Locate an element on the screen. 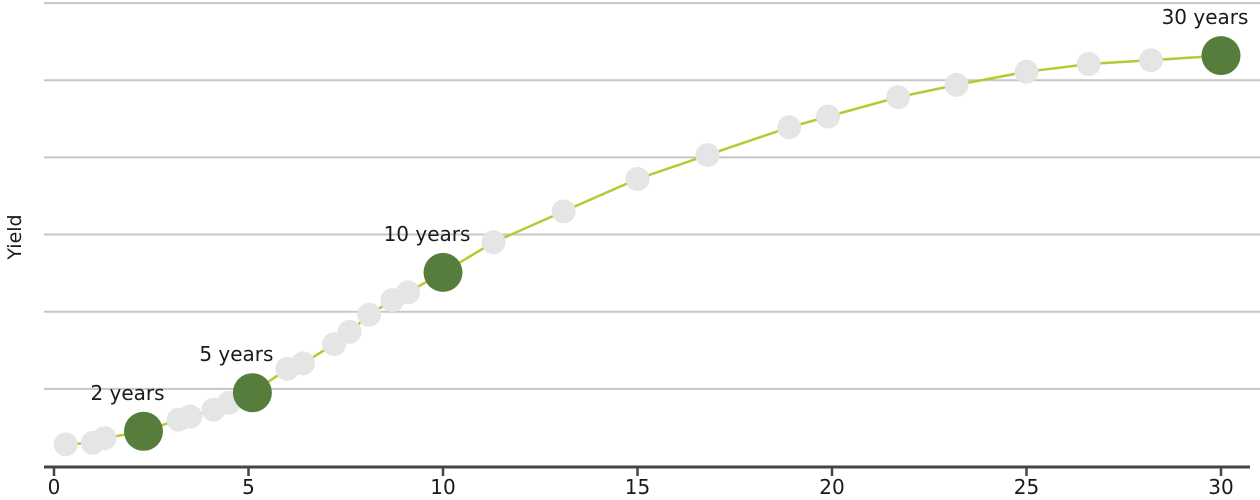  x-tick-label: 20 is located at coordinates (831, 487).